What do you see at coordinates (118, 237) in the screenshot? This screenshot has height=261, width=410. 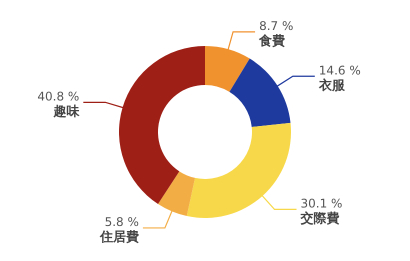 I see `slice-label: 住居費` at bounding box center [118, 237].